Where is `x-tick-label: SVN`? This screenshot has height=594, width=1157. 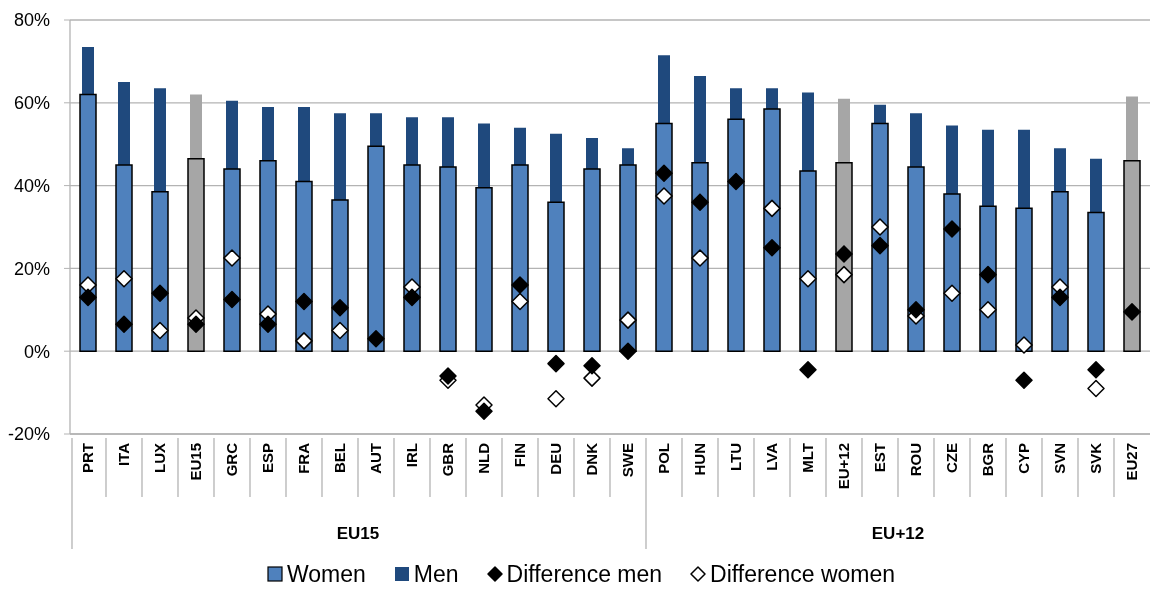 x-tick-label: SVN is located at coordinates (1060, 458).